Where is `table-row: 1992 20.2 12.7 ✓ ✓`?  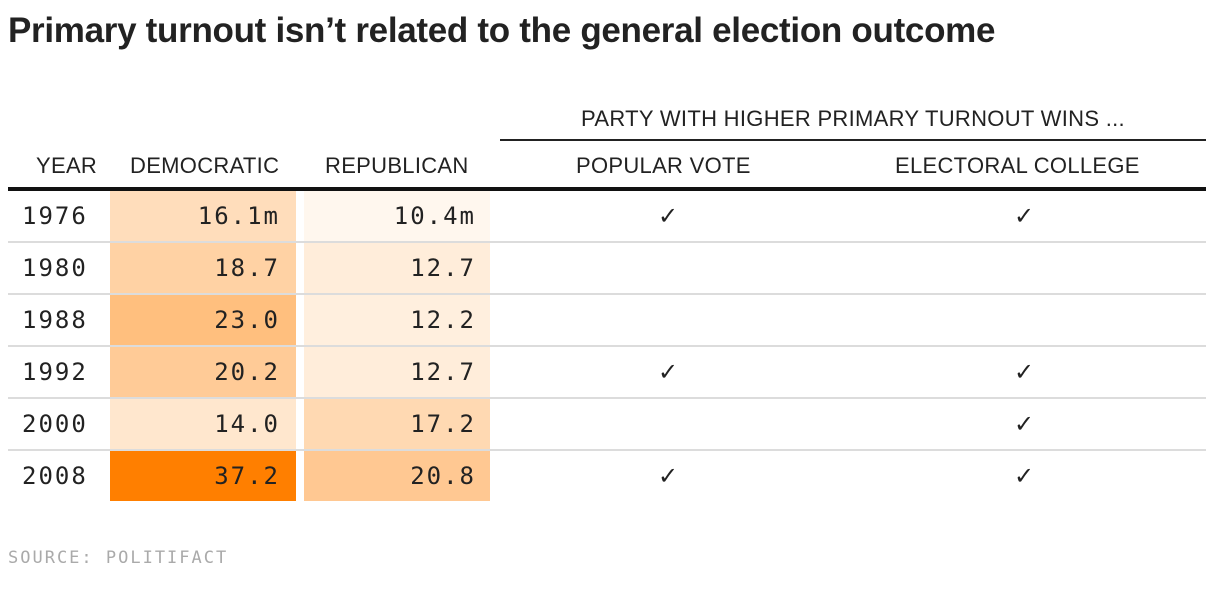
table-row: 1992 20.2 12.7 ✓ ✓ is located at coordinates (607, 373).